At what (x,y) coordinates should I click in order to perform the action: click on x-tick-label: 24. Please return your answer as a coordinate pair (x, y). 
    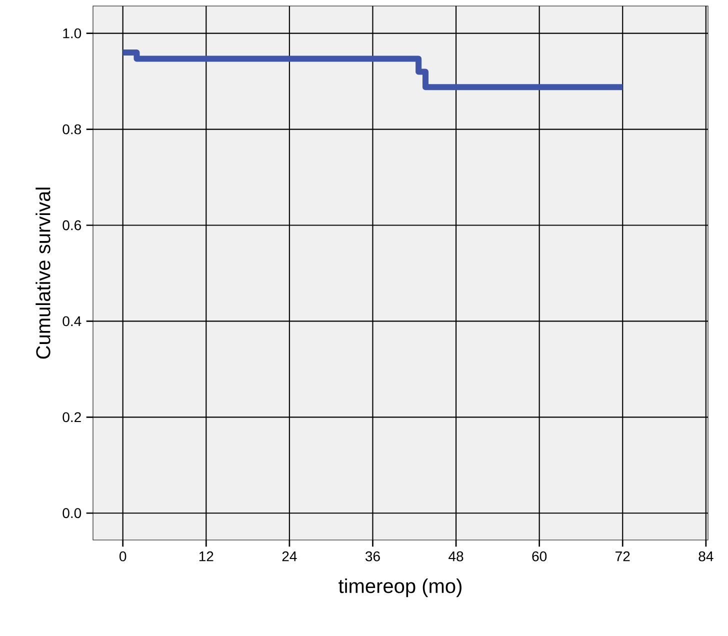
    Looking at the image, I should click on (289, 556).